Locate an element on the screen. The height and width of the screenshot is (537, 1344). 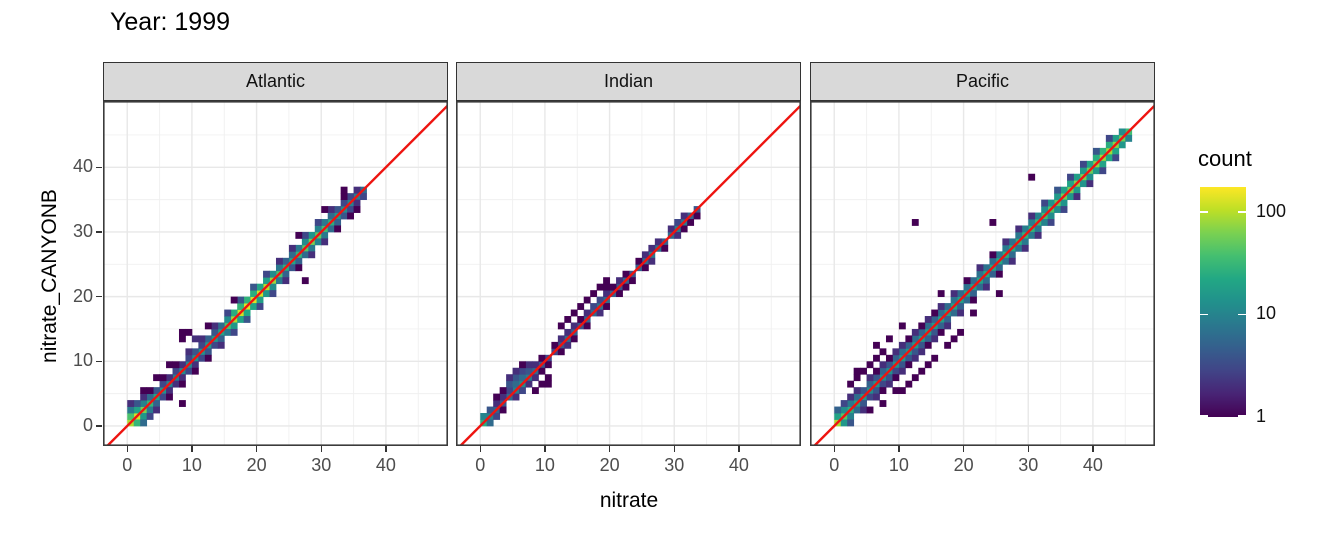
x-tick-label: 40 is located at coordinates (385, 465).